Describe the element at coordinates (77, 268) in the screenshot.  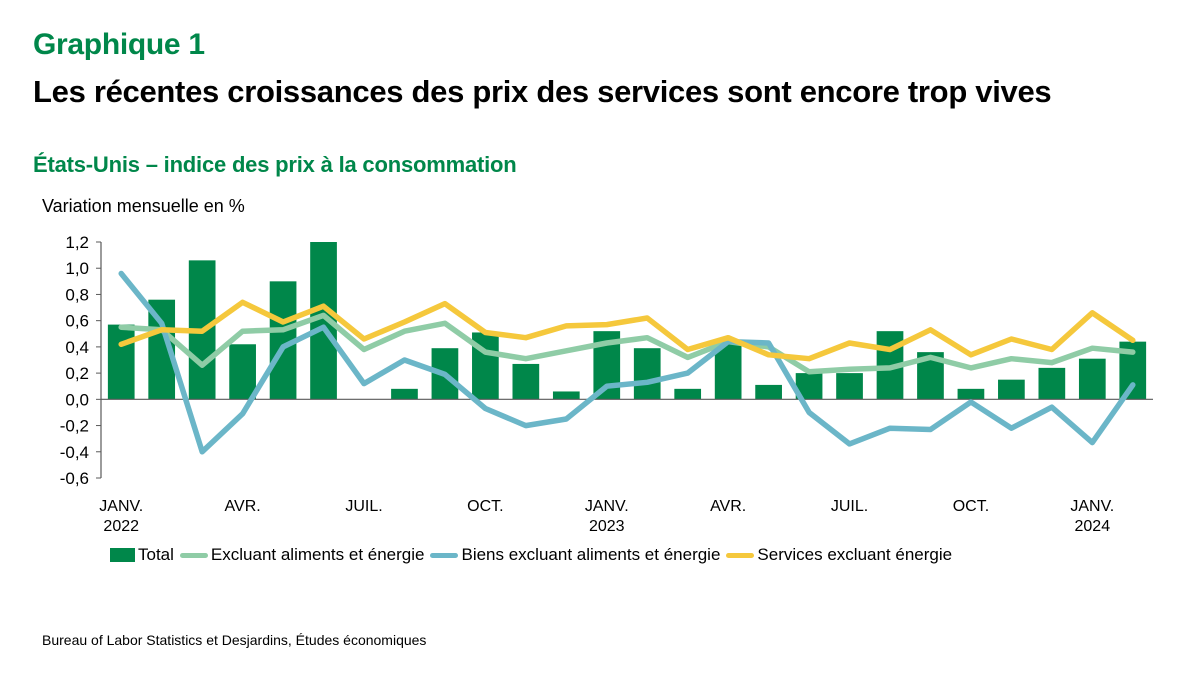
I see `y-tick-label: 1,0` at that location.